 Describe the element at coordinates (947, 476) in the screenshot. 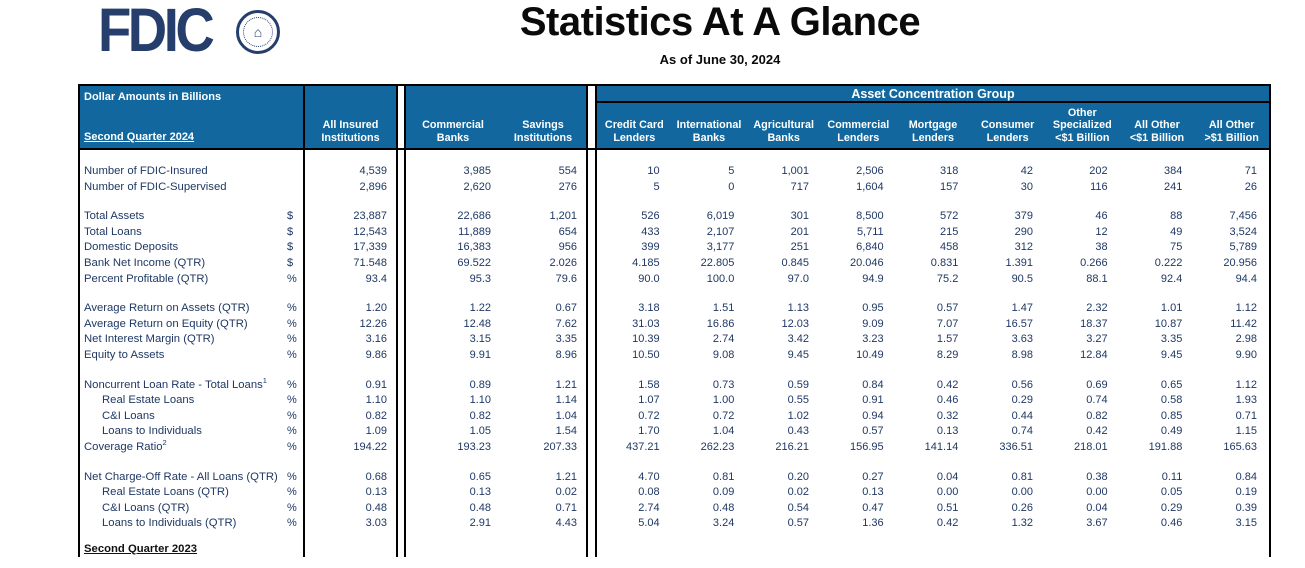

I see `cell-value: 0.04` at that location.